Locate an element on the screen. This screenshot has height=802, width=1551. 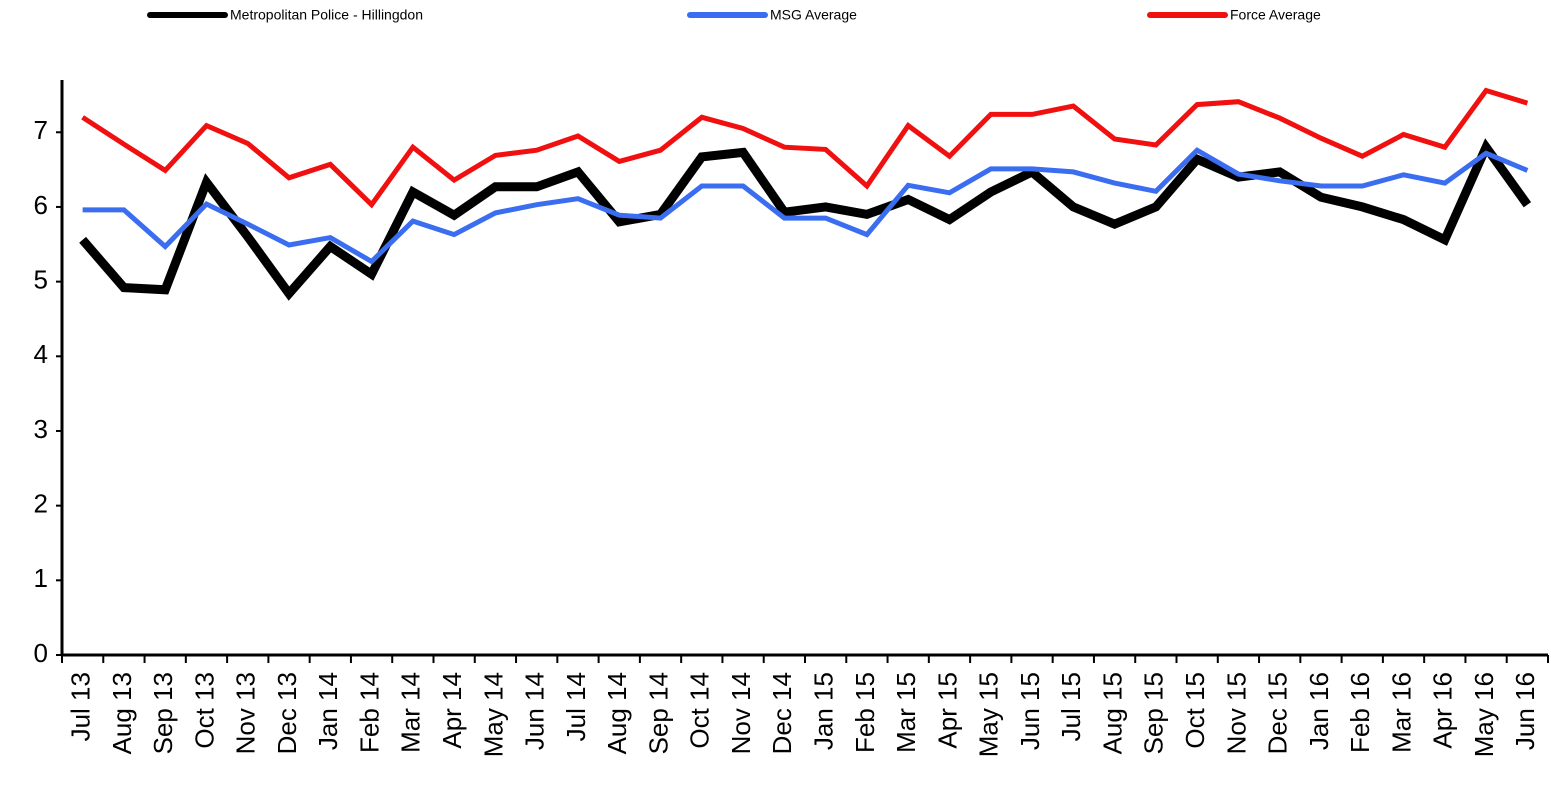
x-tick-label: Feb 14 is located at coordinates (369, 712).